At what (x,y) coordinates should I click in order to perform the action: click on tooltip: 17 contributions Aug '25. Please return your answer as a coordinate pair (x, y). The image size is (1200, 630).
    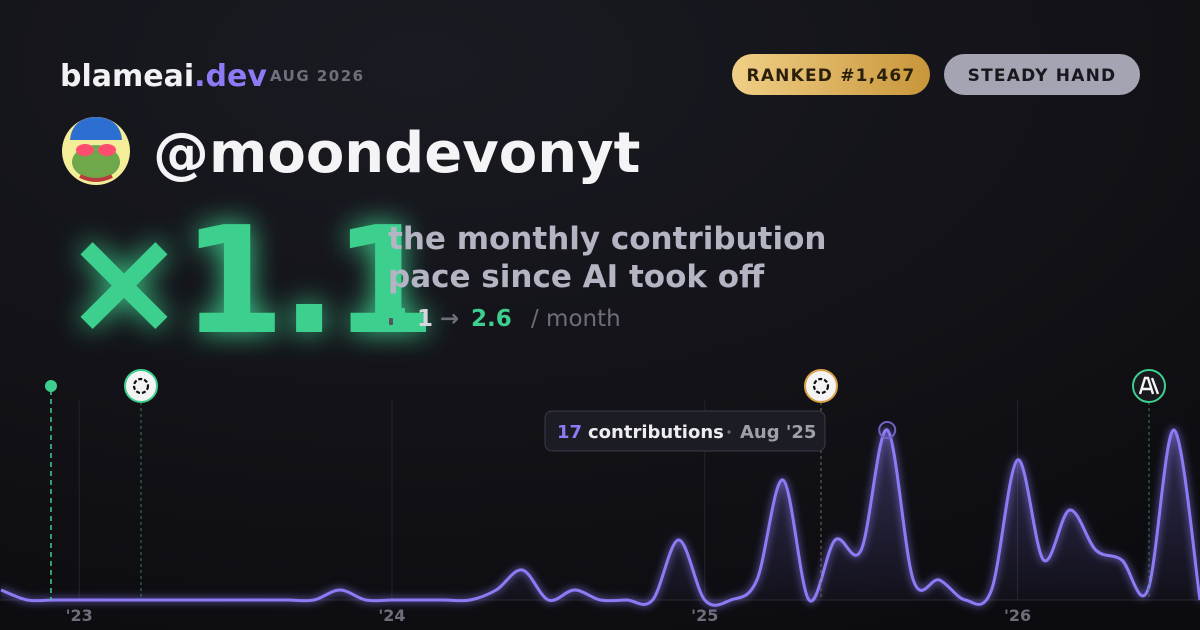
    Looking at the image, I should click on (685, 431).